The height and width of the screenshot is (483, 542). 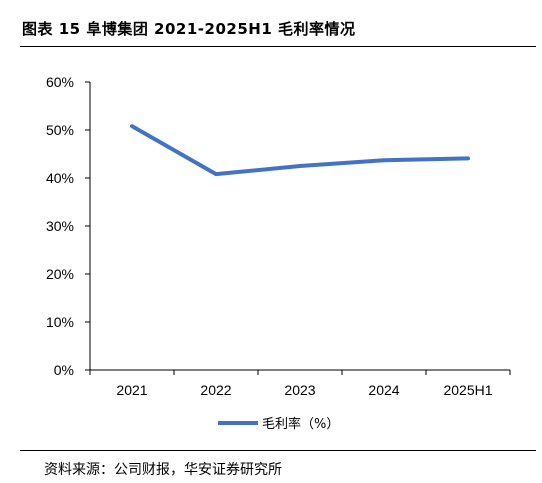 I want to click on legend: 毛利率（%）, so click(x=278, y=424).